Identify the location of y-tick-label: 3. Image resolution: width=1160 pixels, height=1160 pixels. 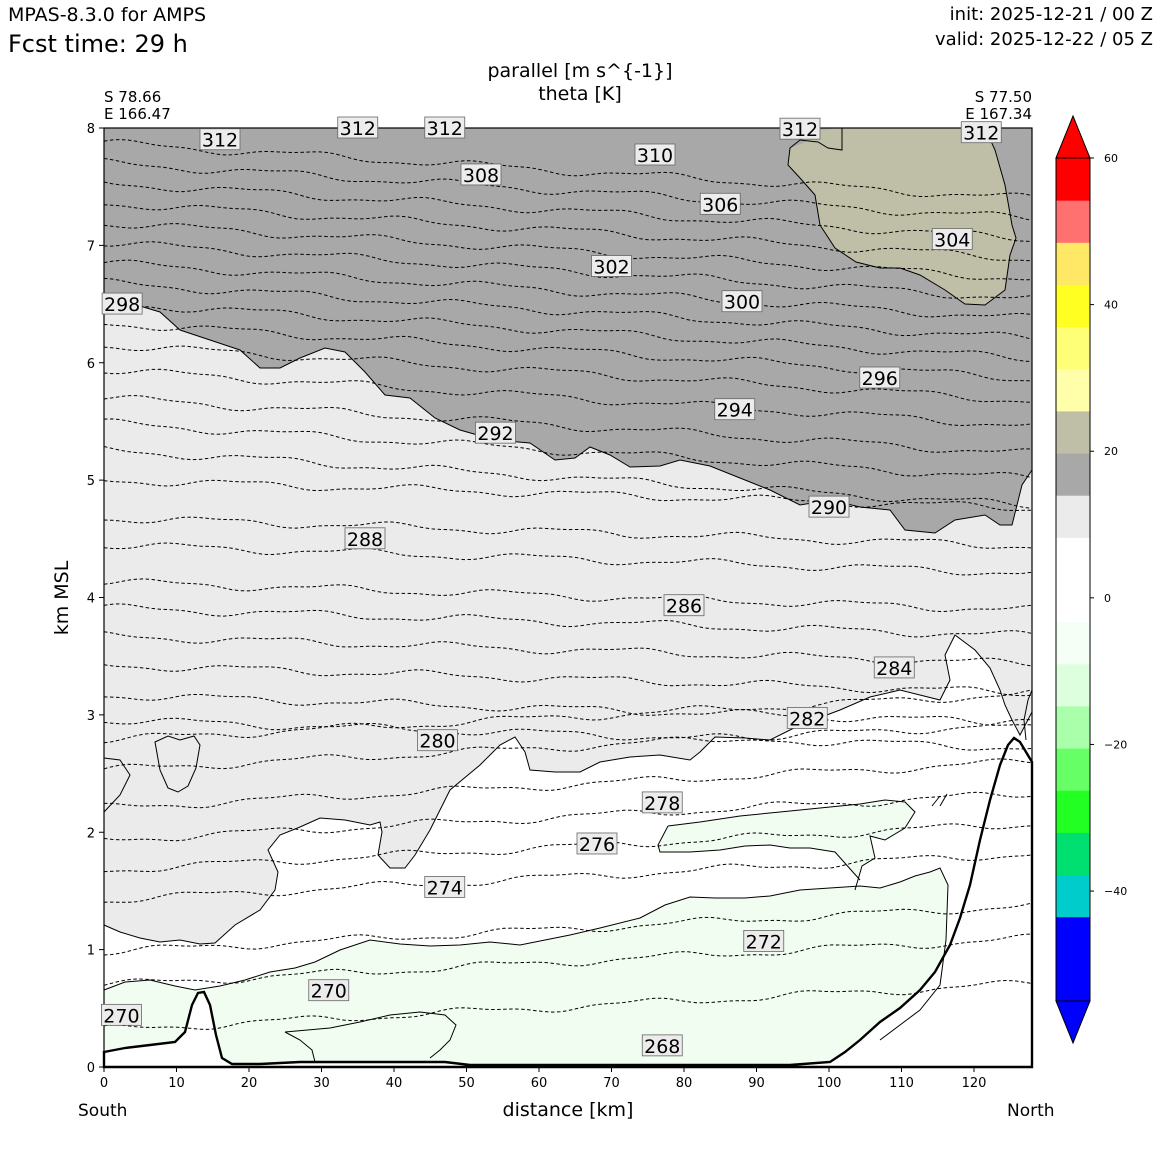
(91, 716).